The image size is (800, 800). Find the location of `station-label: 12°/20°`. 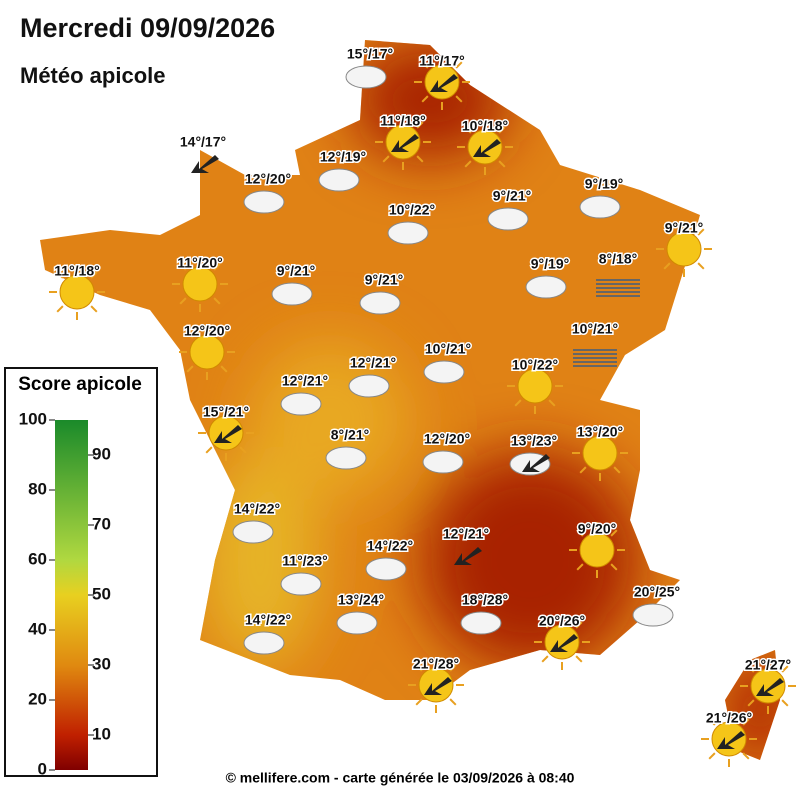

station-label: 12°/20° is located at coordinates (207, 331).